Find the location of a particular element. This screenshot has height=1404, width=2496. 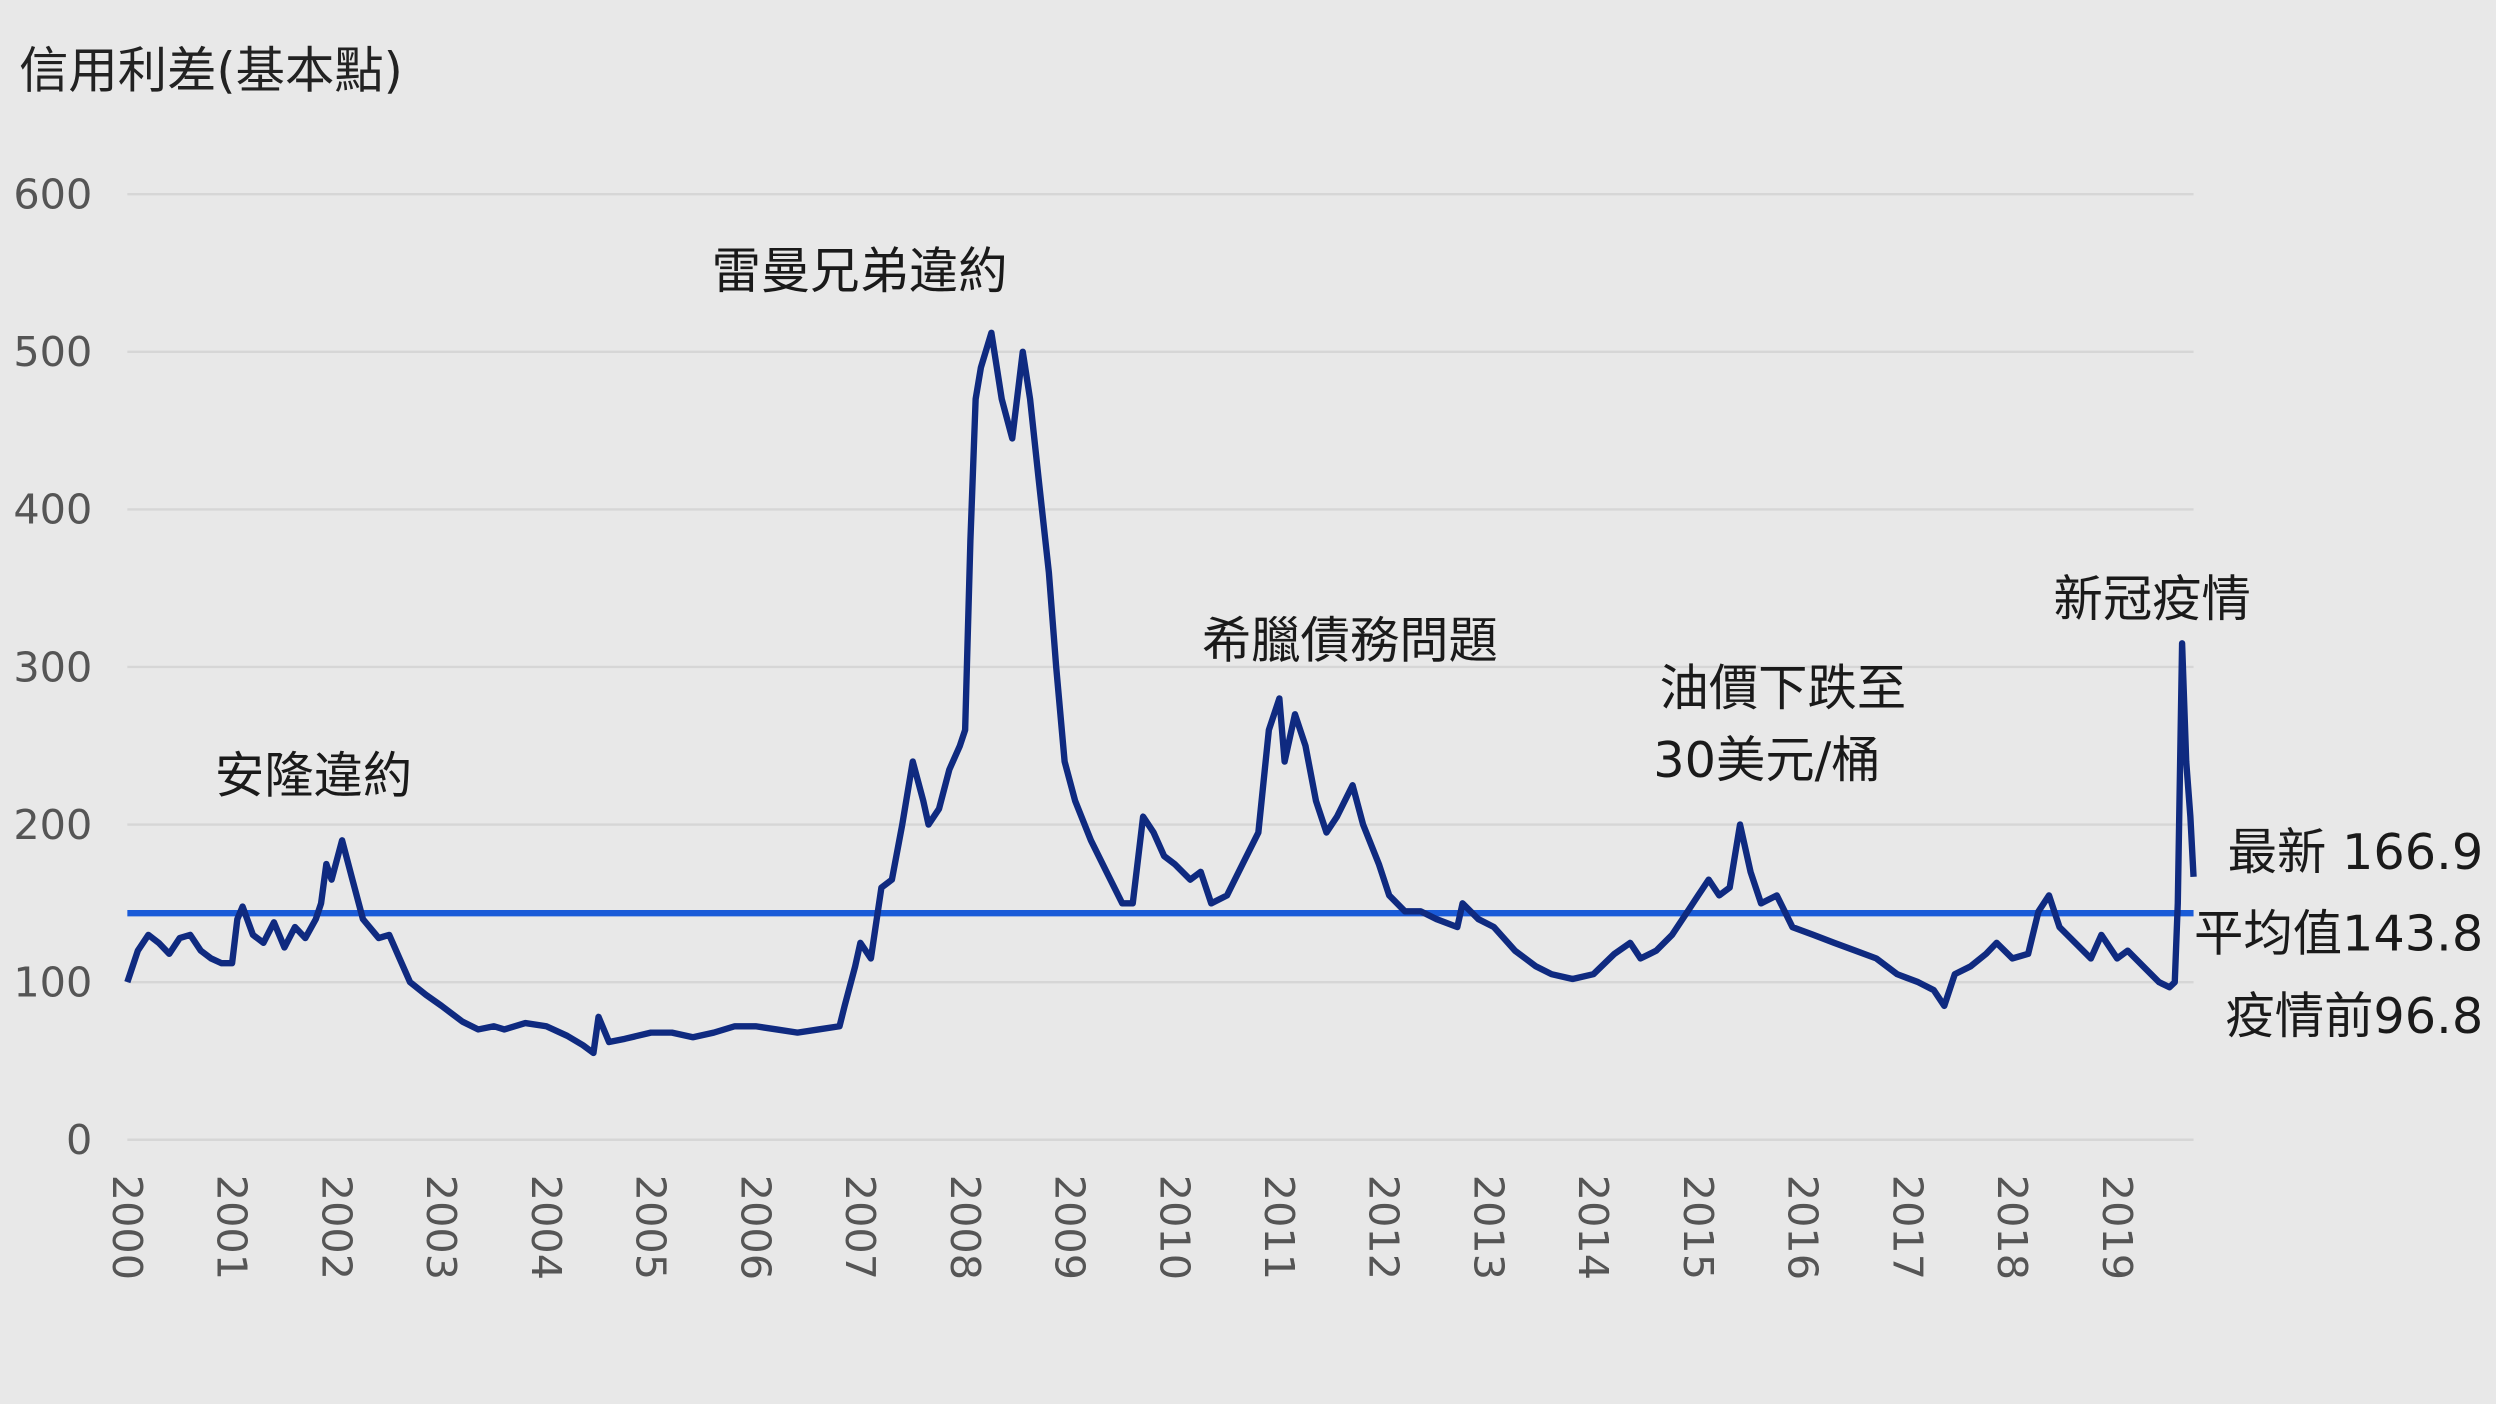

annotation: 雷曼兄弟違約 is located at coordinates (860, 271).